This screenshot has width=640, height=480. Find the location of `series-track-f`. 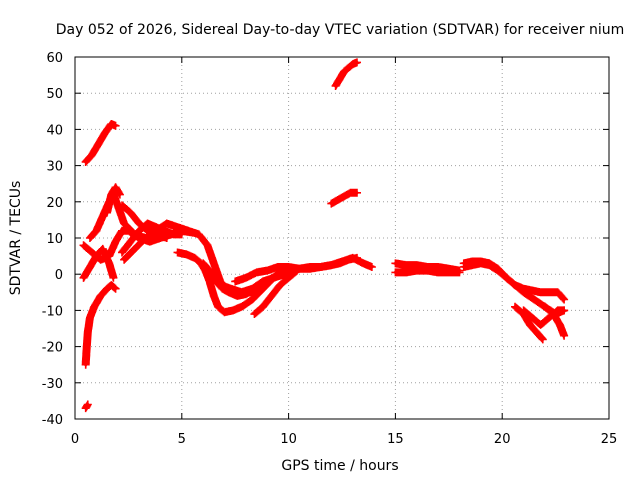

series-track-f is located at coordinates (98, 263).